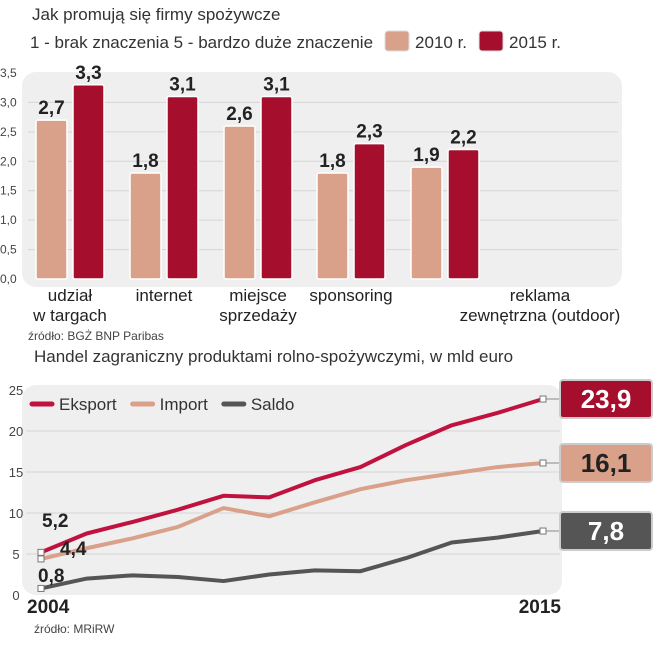 This screenshot has height=645, width=659. I want to click on y-tick-label: 0,5, so click(8, 250).